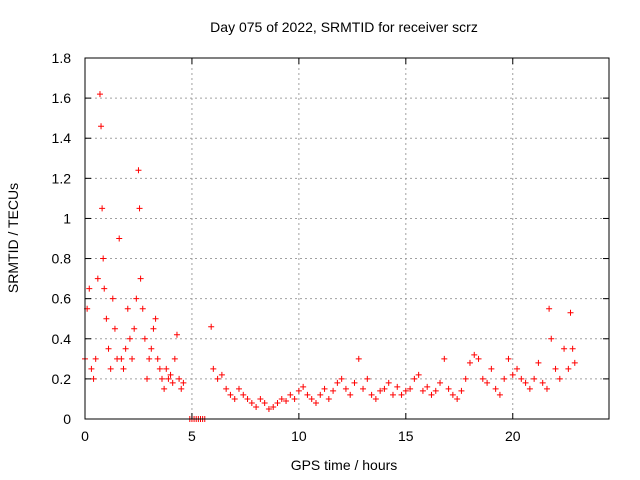 The height and width of the screenshot is (480, 640). I want to click on y-tick-label: 0.6, so click(62, 299).